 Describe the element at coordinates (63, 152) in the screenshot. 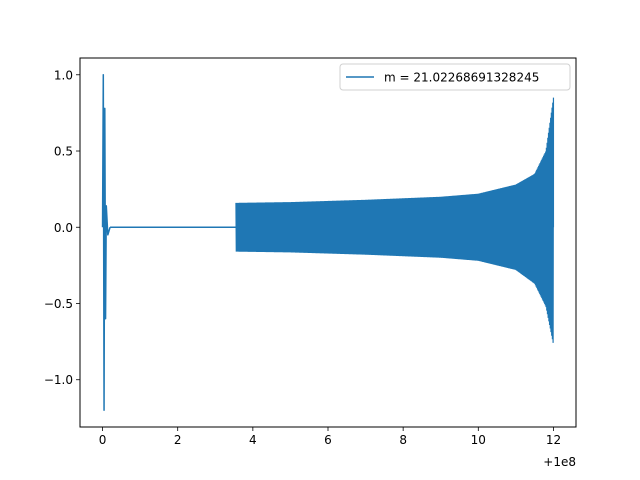

I see `y-tick-label: 0.5` at that location.